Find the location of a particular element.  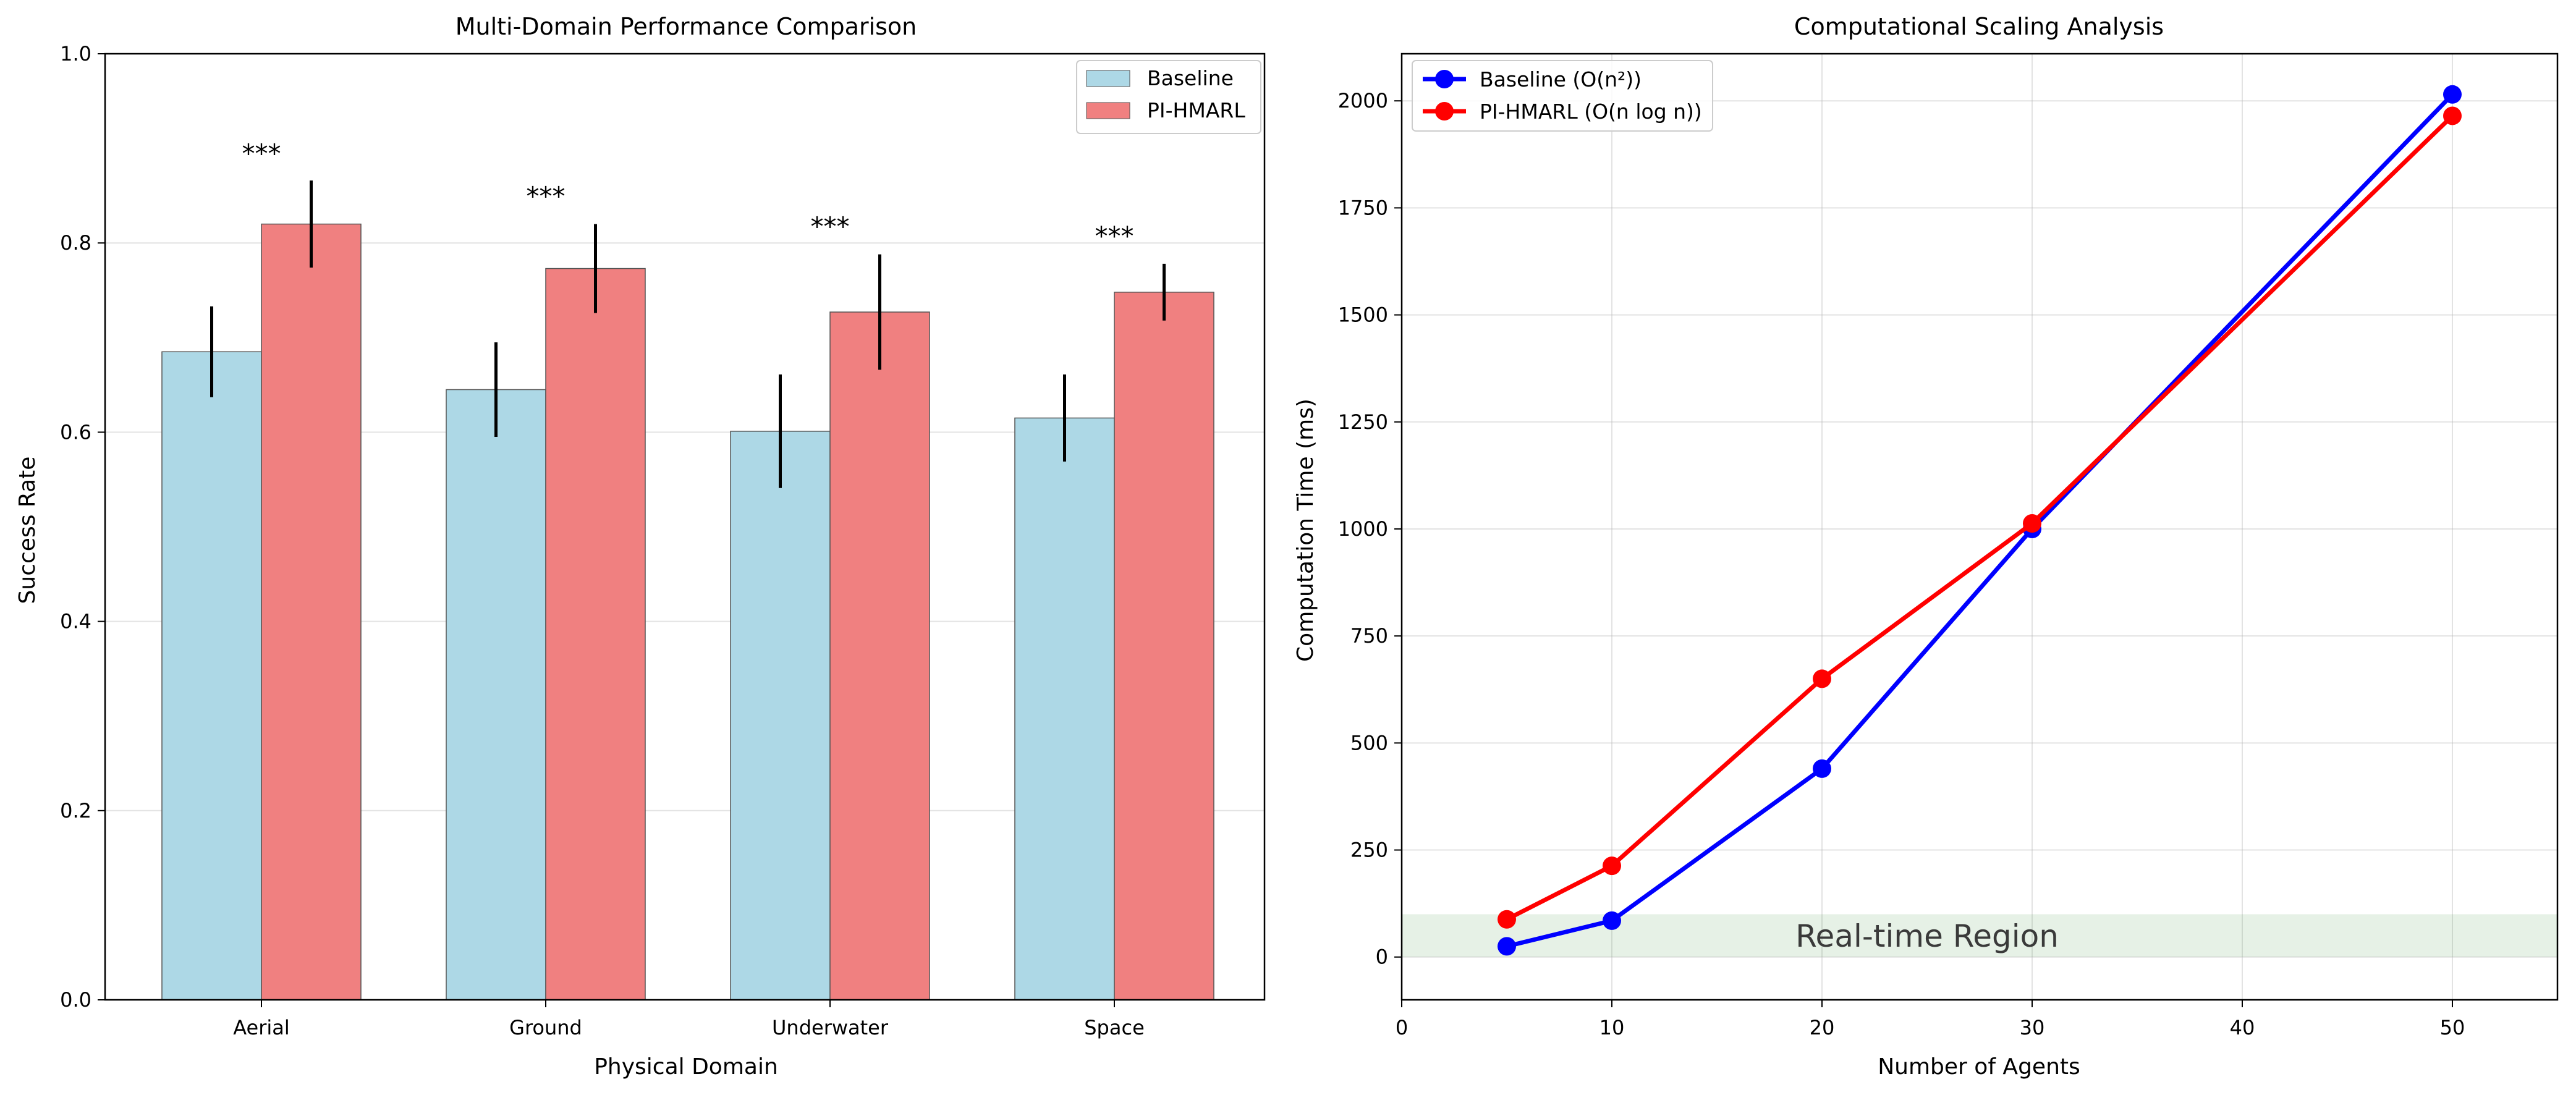

y-tick-label: 0.4 is located at coordinates (75, 621).